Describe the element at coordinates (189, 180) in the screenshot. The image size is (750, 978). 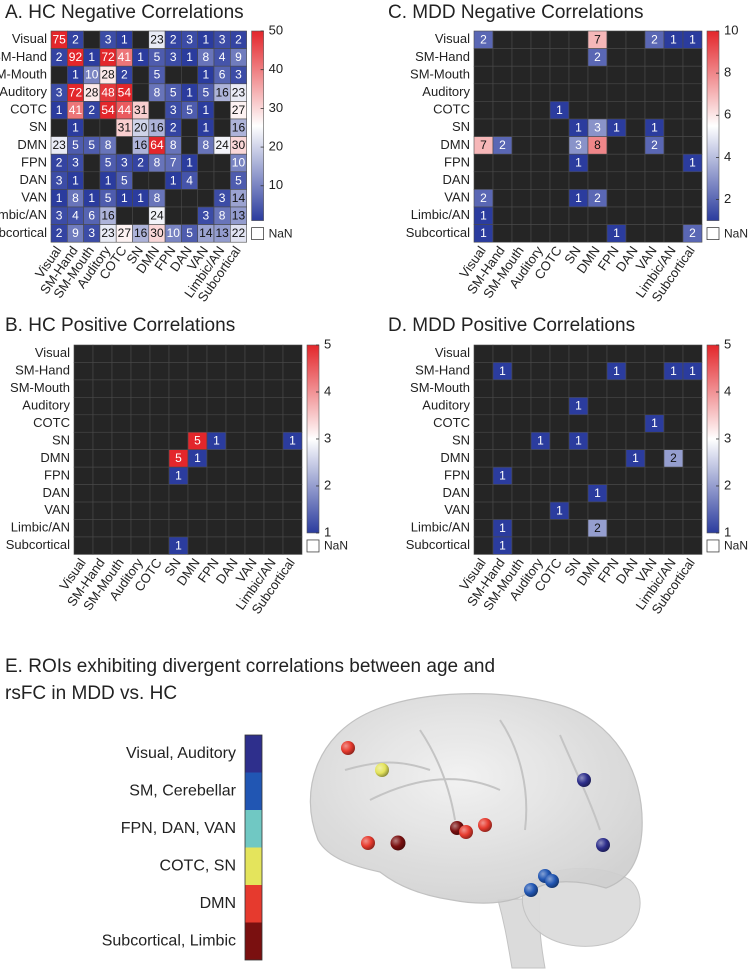
I see `cell-value: 4` at that location.